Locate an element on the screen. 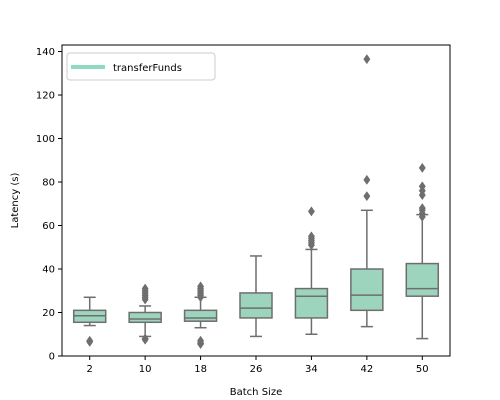  x-tick-label: 2 is located at coordinates (90, 369).